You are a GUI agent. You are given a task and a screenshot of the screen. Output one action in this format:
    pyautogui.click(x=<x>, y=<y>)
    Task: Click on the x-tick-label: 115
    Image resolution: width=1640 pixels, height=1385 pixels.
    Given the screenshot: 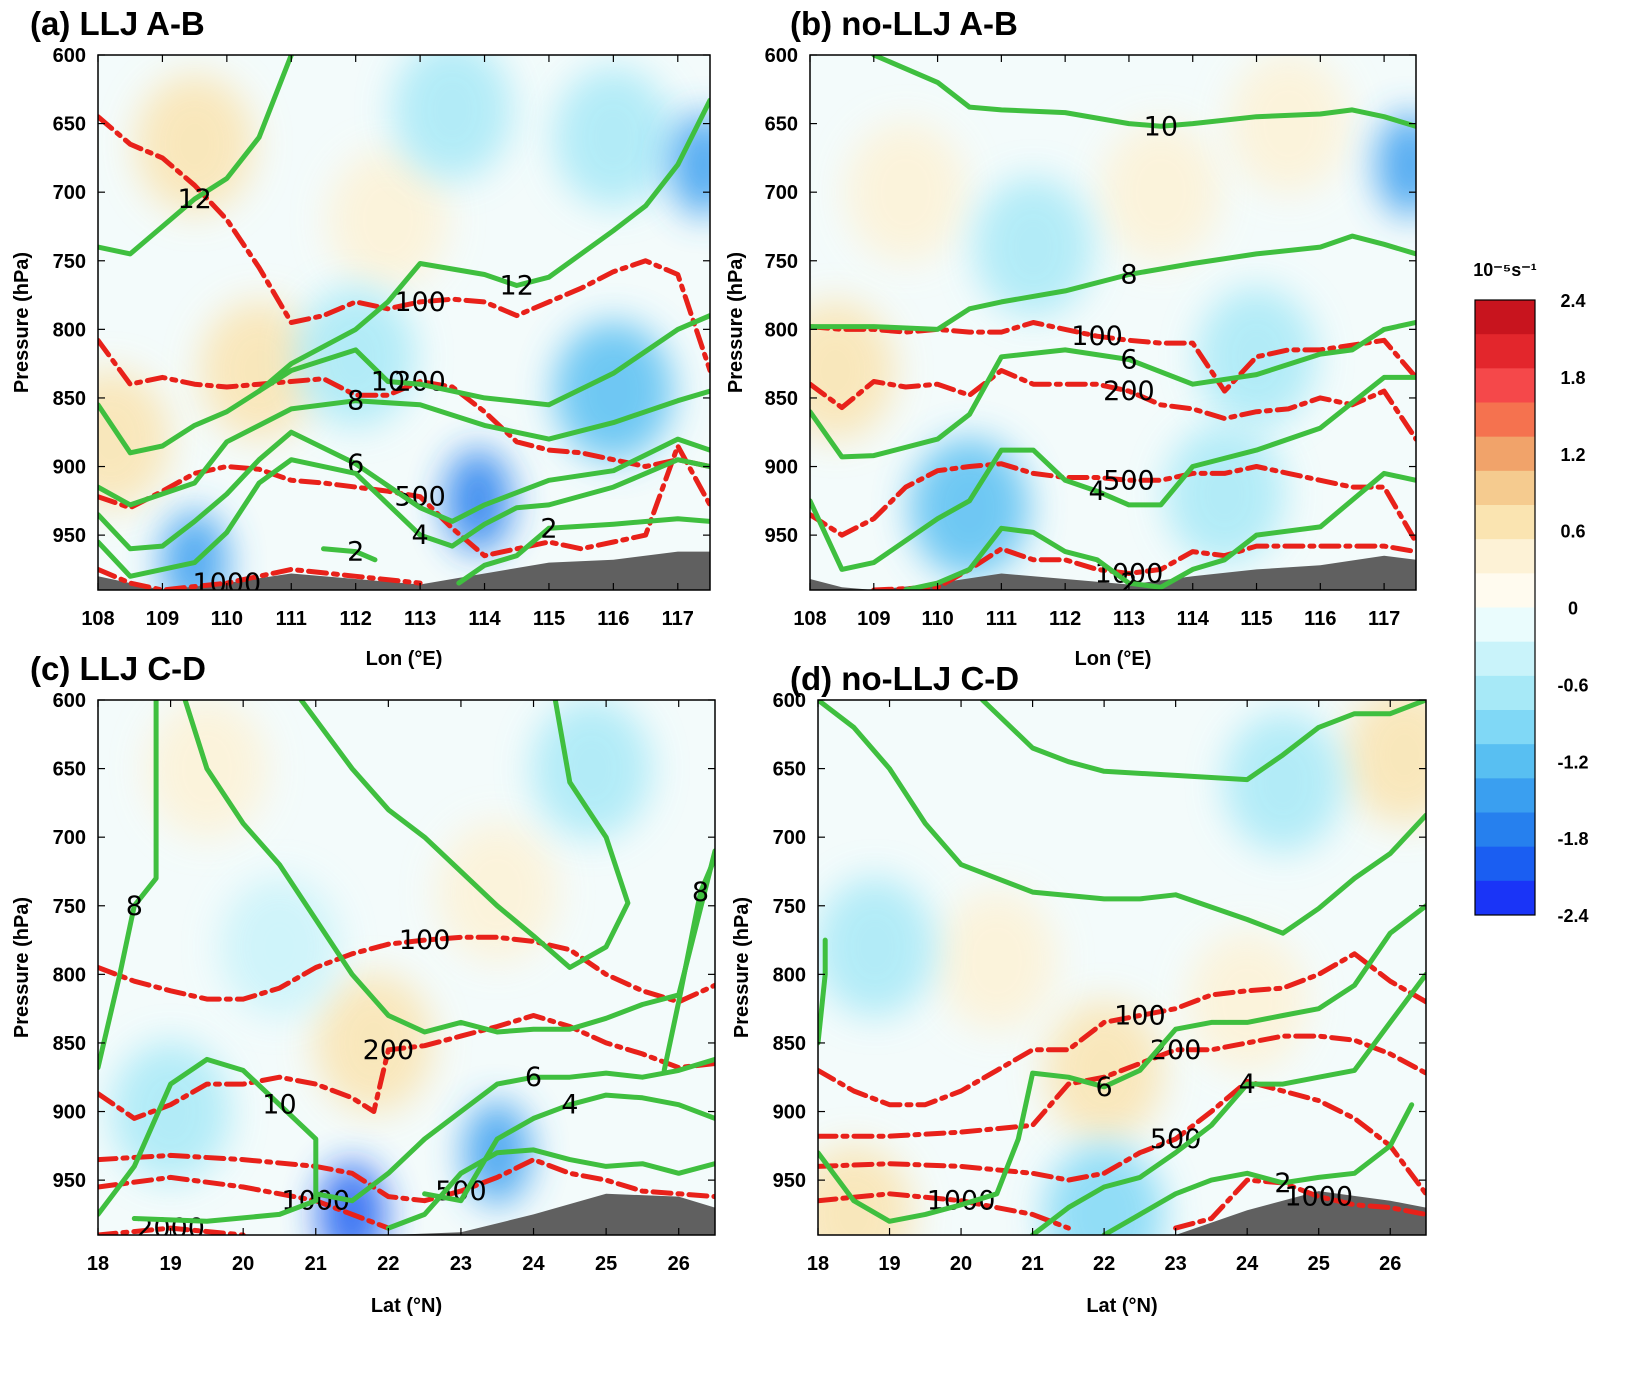 What is the action you would take?
    pyautogui.click(x=1256, y=619)
    